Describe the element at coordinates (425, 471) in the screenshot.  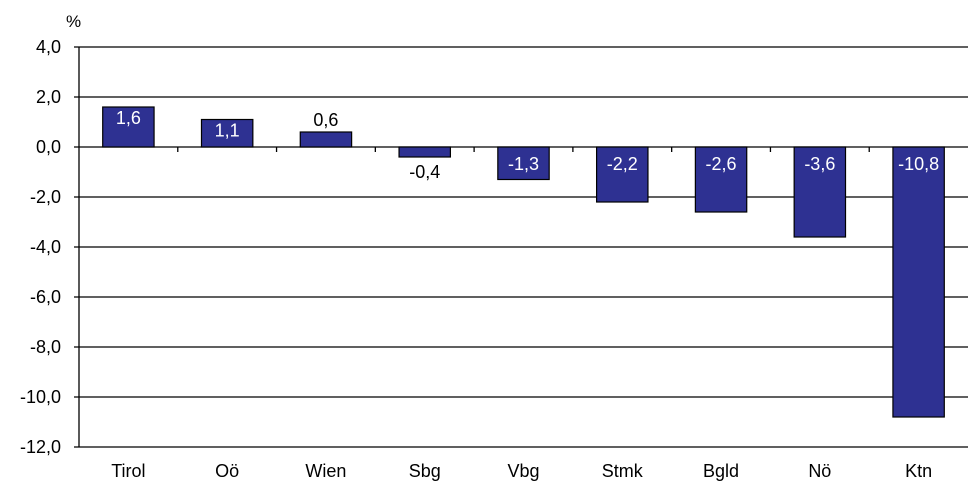
I see `category-label: Sbg` at that location.